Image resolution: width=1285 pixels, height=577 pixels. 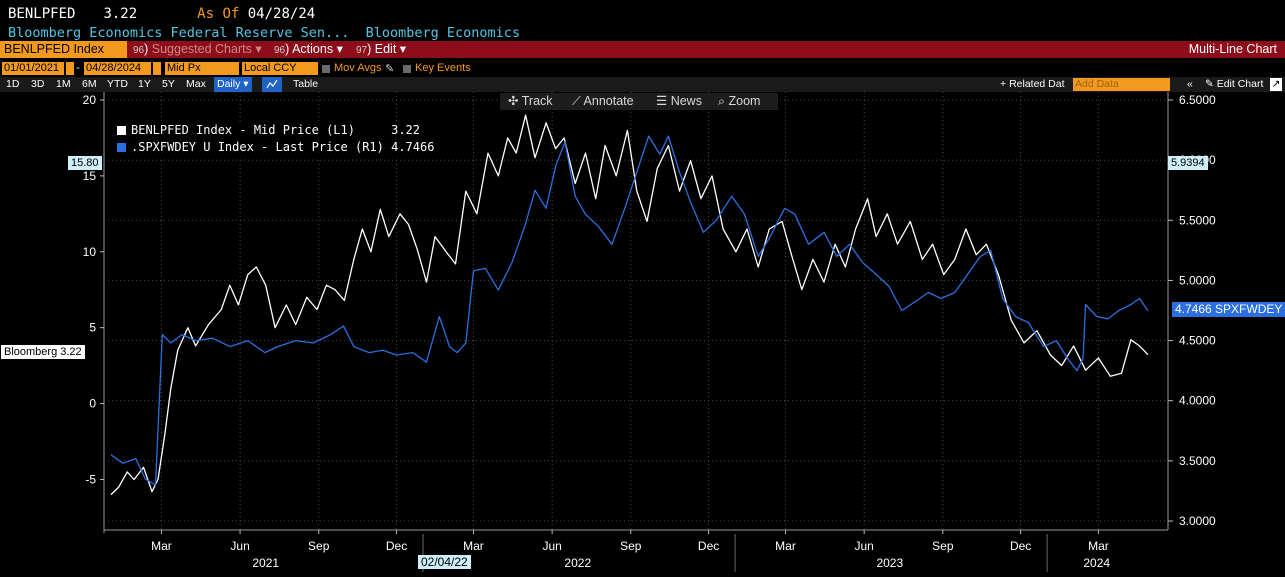 What do you see at coordinates (390, 69) in the screenshot?
I see `pencil-icon: ✎` at bounding box center [390, 69].